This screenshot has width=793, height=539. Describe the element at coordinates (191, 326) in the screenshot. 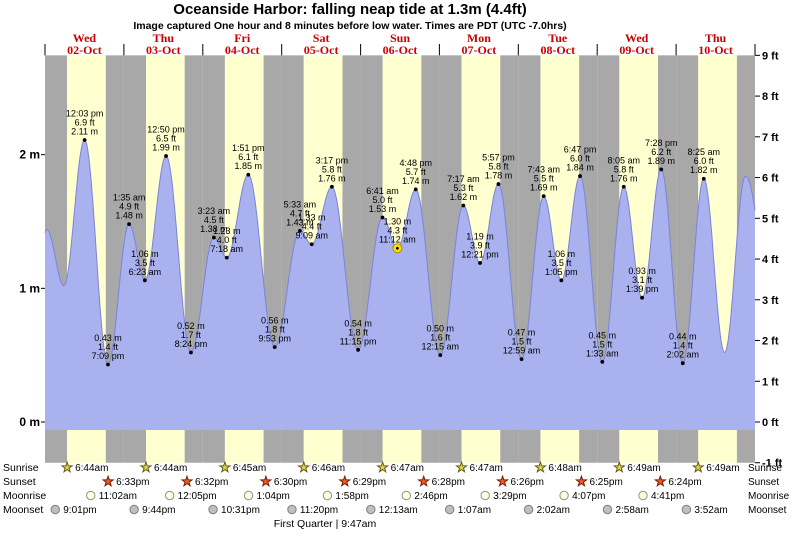

I see `tide-point-label: 0.52 m` at that location.